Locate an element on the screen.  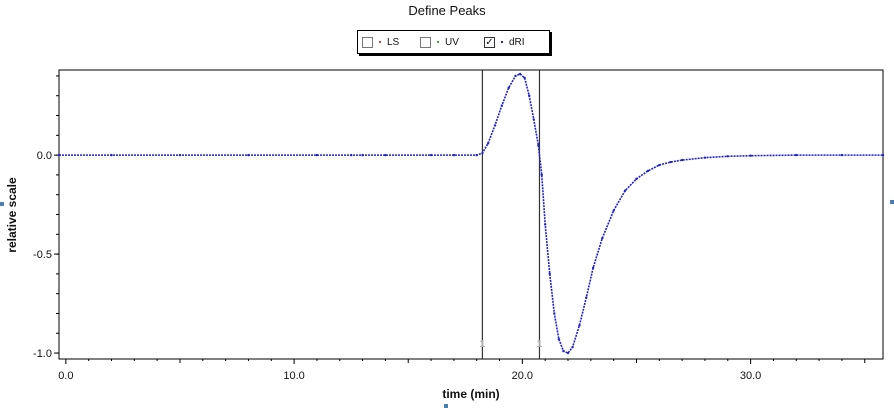
y-tick-label: 0.0 is located at coordinates (44, 156).